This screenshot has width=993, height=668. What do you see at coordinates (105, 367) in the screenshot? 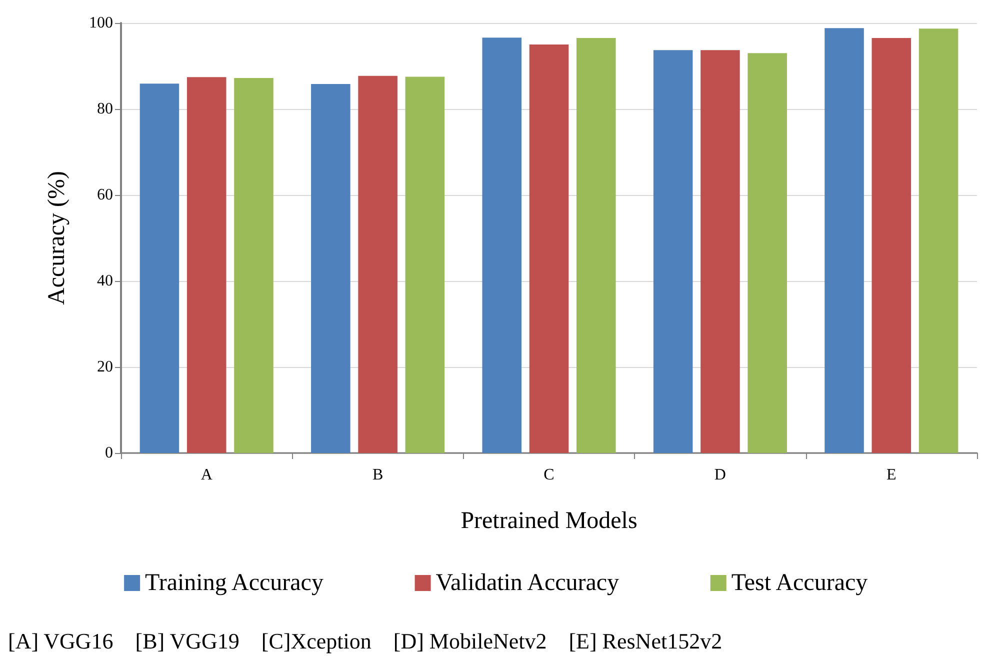
I see `y-tick-label: 20` at bounding box center [105, 367].